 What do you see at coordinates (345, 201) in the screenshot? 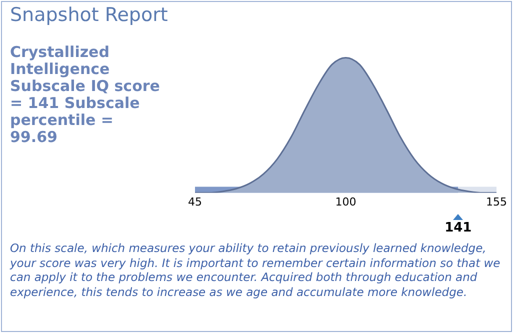
I see `x-tick-label: 100` at bounding box center [345, 201].